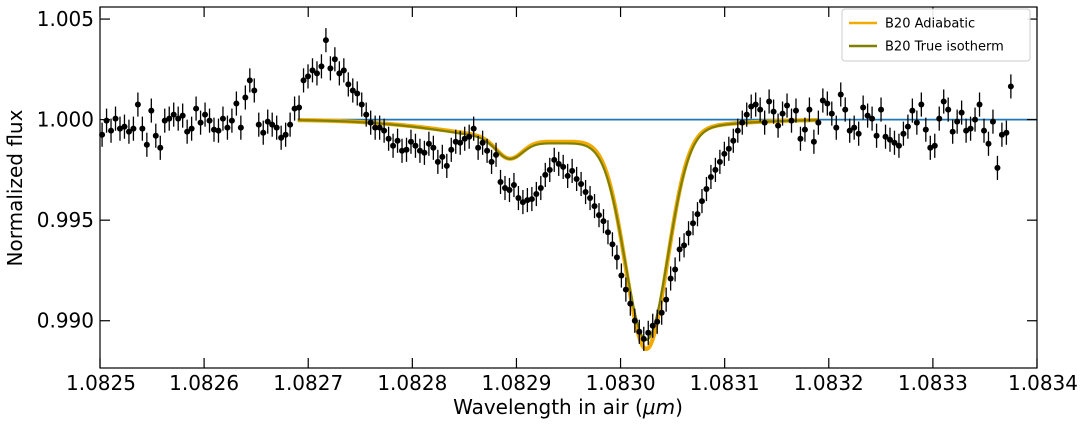  Describe the element at coordinates (101, 383) in the screenshot. I see `x-tick-label: 1.0825` at that location.